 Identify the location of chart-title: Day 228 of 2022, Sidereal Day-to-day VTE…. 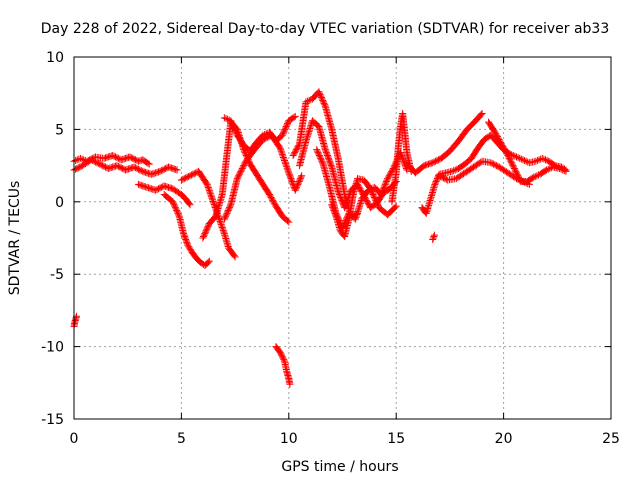
(325, 29).